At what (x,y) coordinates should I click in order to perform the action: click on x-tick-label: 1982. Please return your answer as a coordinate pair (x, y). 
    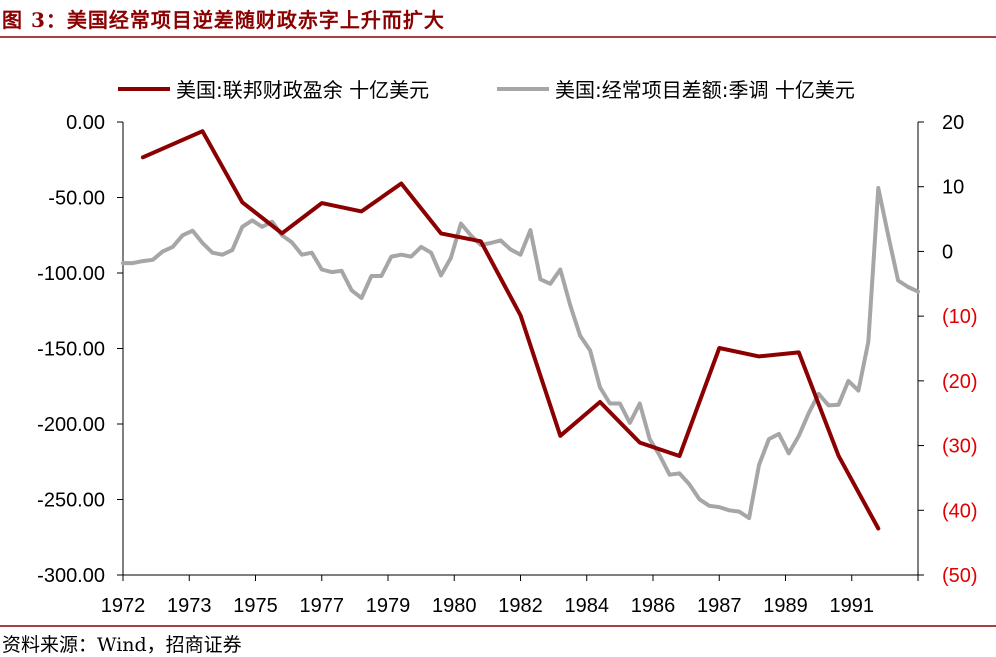
    Looking at the image, I should click on (520, 606).